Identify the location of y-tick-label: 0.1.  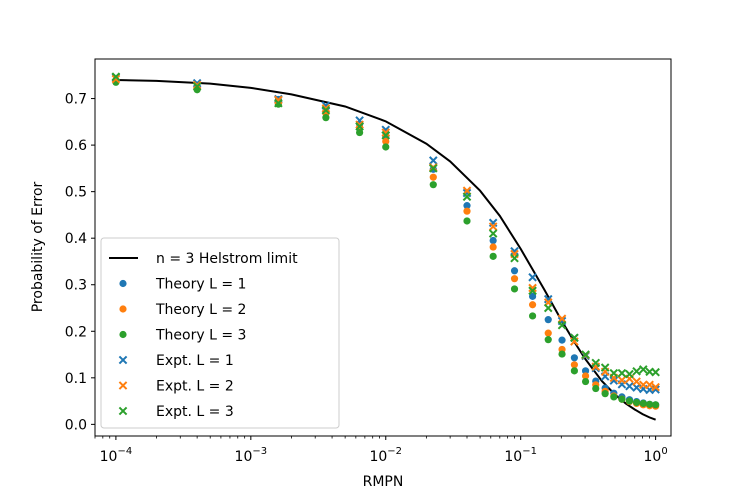
(76, 379).